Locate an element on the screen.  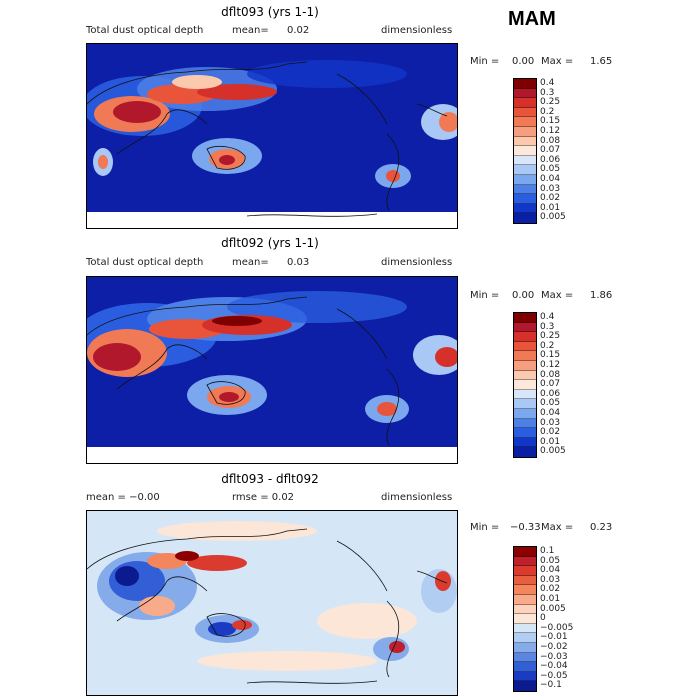
panel3-max-label: Max = is located at coordinates (557, 527).